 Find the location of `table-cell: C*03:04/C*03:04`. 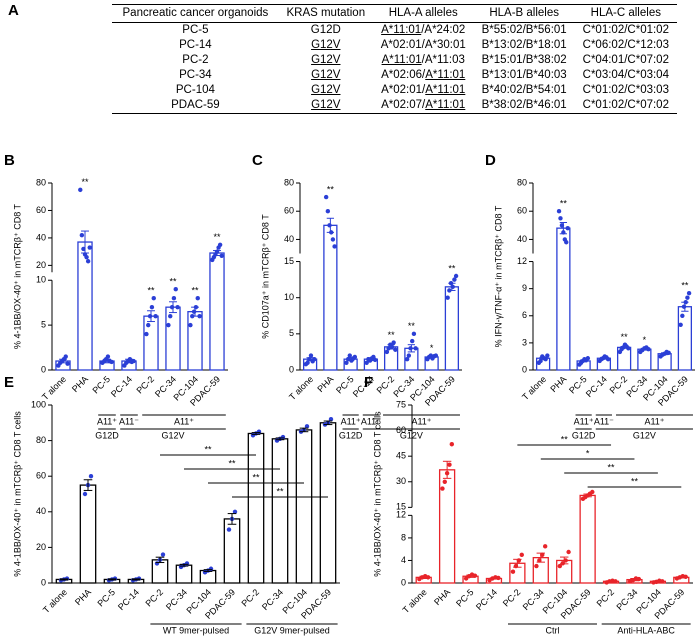

table-cell: C*03:04/C*03:04 is located at coordinates (626, 75).